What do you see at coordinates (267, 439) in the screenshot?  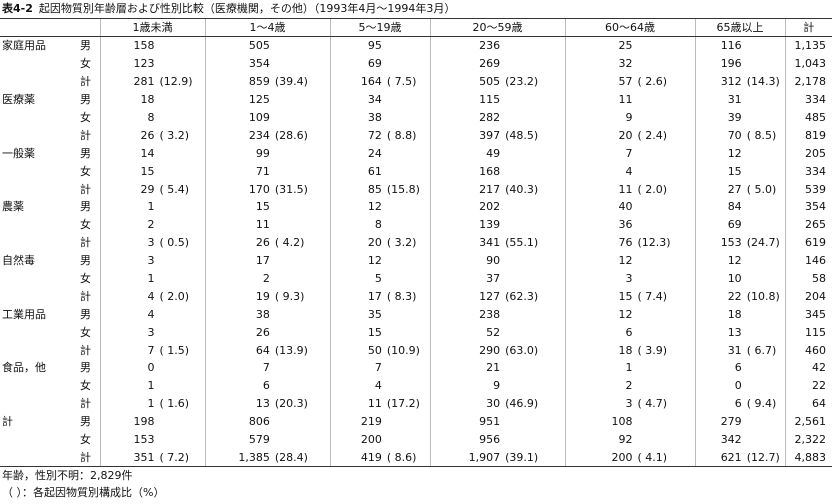 I see `cell: 579` at bounding box center [267, 439].